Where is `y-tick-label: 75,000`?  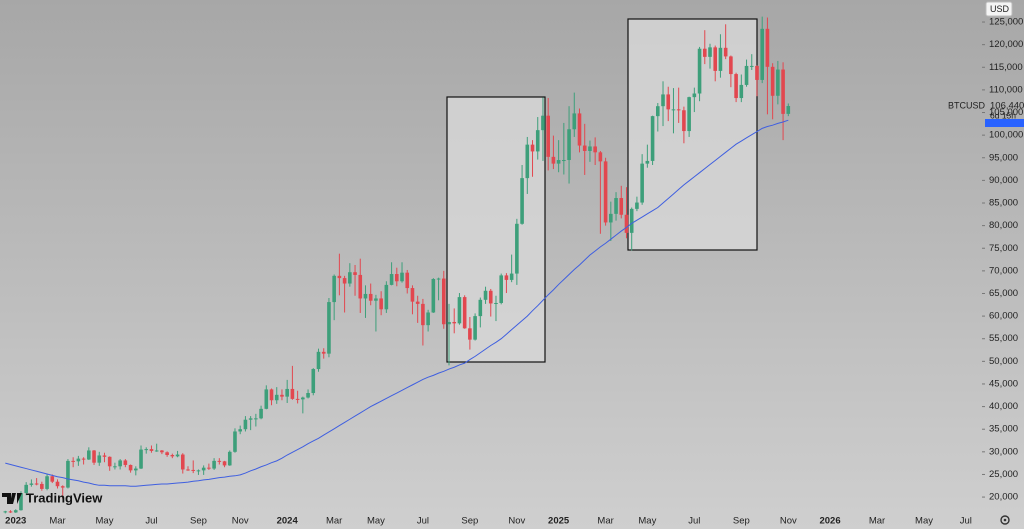 y-tick-label: 75,000 is located at coordinates (1003, 248).